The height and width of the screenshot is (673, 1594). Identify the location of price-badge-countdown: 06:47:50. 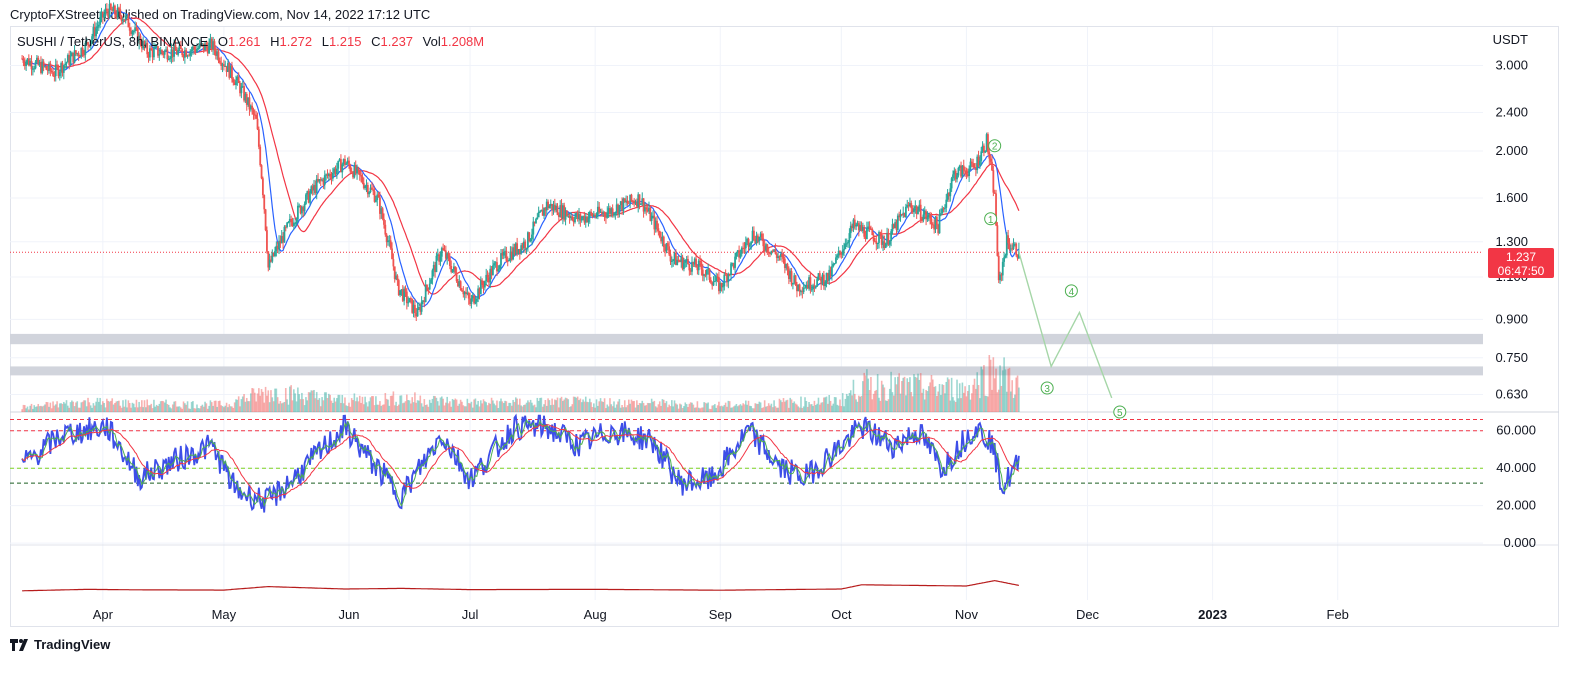
(1521, 271).